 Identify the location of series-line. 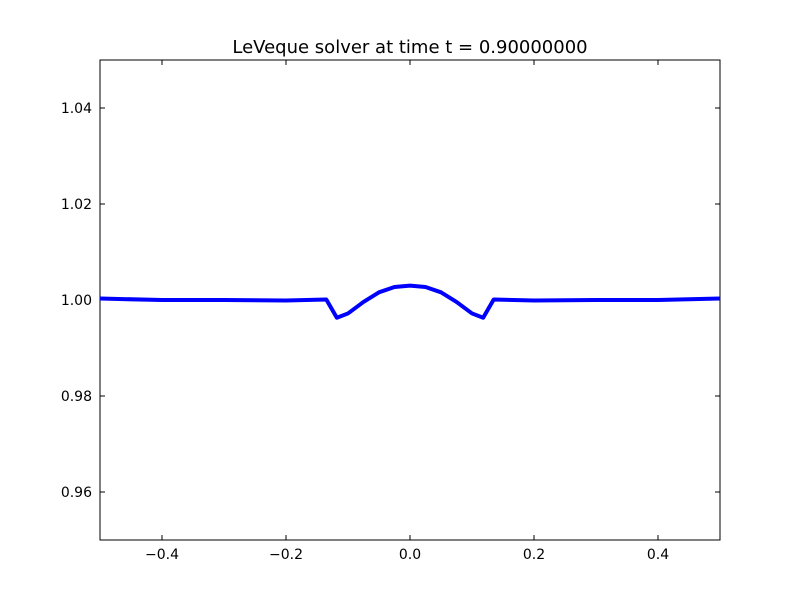
(410, 301).